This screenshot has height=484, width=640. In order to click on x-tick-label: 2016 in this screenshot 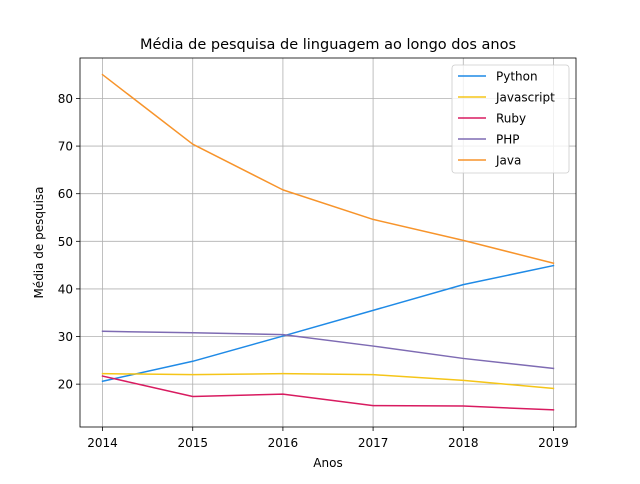, I will do `click(283, 443)`.